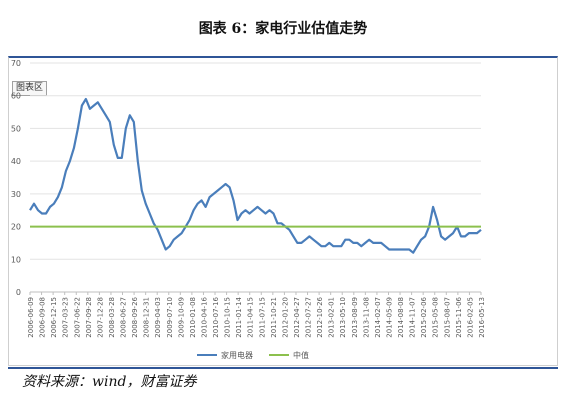  Describe the element at coordinates (343, 317) in the screenshot. I see `x-tick-label: 2013-05-10` at that location.